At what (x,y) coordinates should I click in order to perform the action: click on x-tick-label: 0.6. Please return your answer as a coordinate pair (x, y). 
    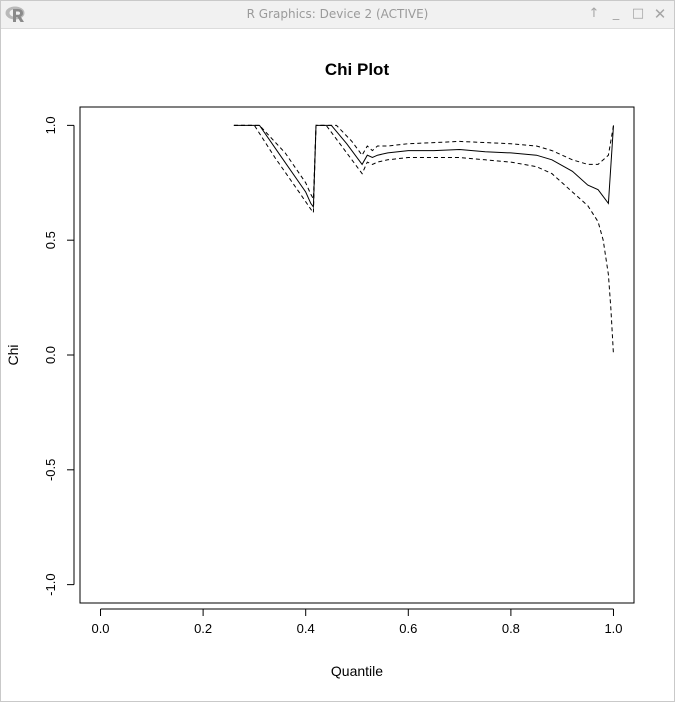
    Looking at the image, I should click on (408, 628).